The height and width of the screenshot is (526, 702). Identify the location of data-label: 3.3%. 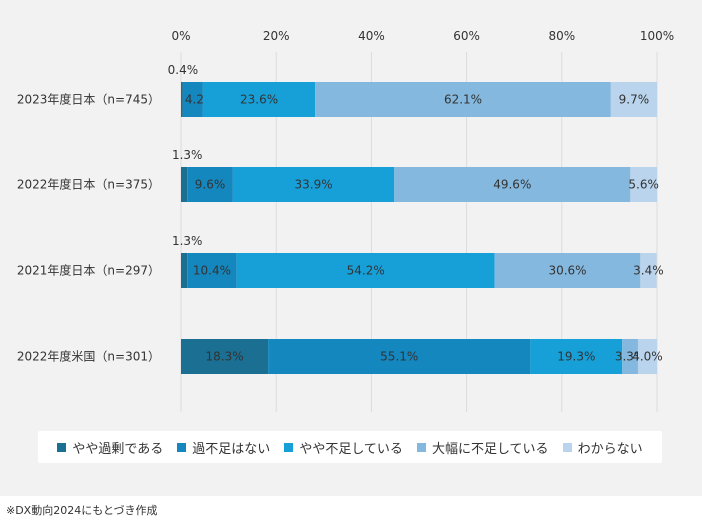
(630, 357).